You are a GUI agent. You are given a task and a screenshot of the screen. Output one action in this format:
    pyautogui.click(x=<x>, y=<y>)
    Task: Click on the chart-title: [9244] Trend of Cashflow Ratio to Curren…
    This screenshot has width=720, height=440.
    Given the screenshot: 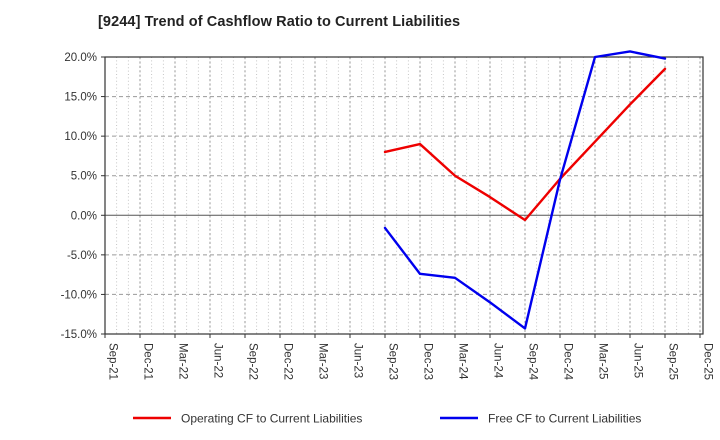 What is the action you would take?
    pyautogui.click(x=279, y=22)
    